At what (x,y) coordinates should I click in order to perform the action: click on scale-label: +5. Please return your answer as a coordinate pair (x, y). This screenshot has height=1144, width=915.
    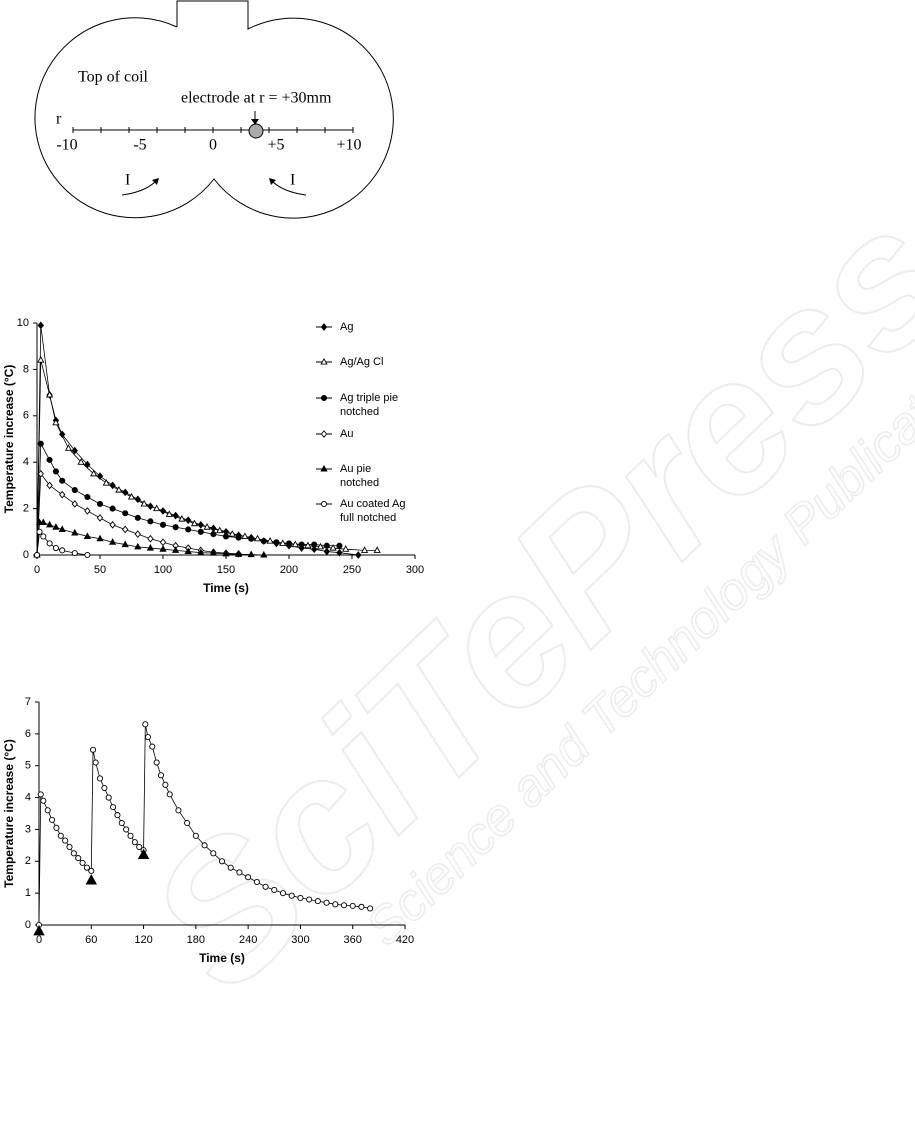
    Looking at the image, I should click on (275, 145).